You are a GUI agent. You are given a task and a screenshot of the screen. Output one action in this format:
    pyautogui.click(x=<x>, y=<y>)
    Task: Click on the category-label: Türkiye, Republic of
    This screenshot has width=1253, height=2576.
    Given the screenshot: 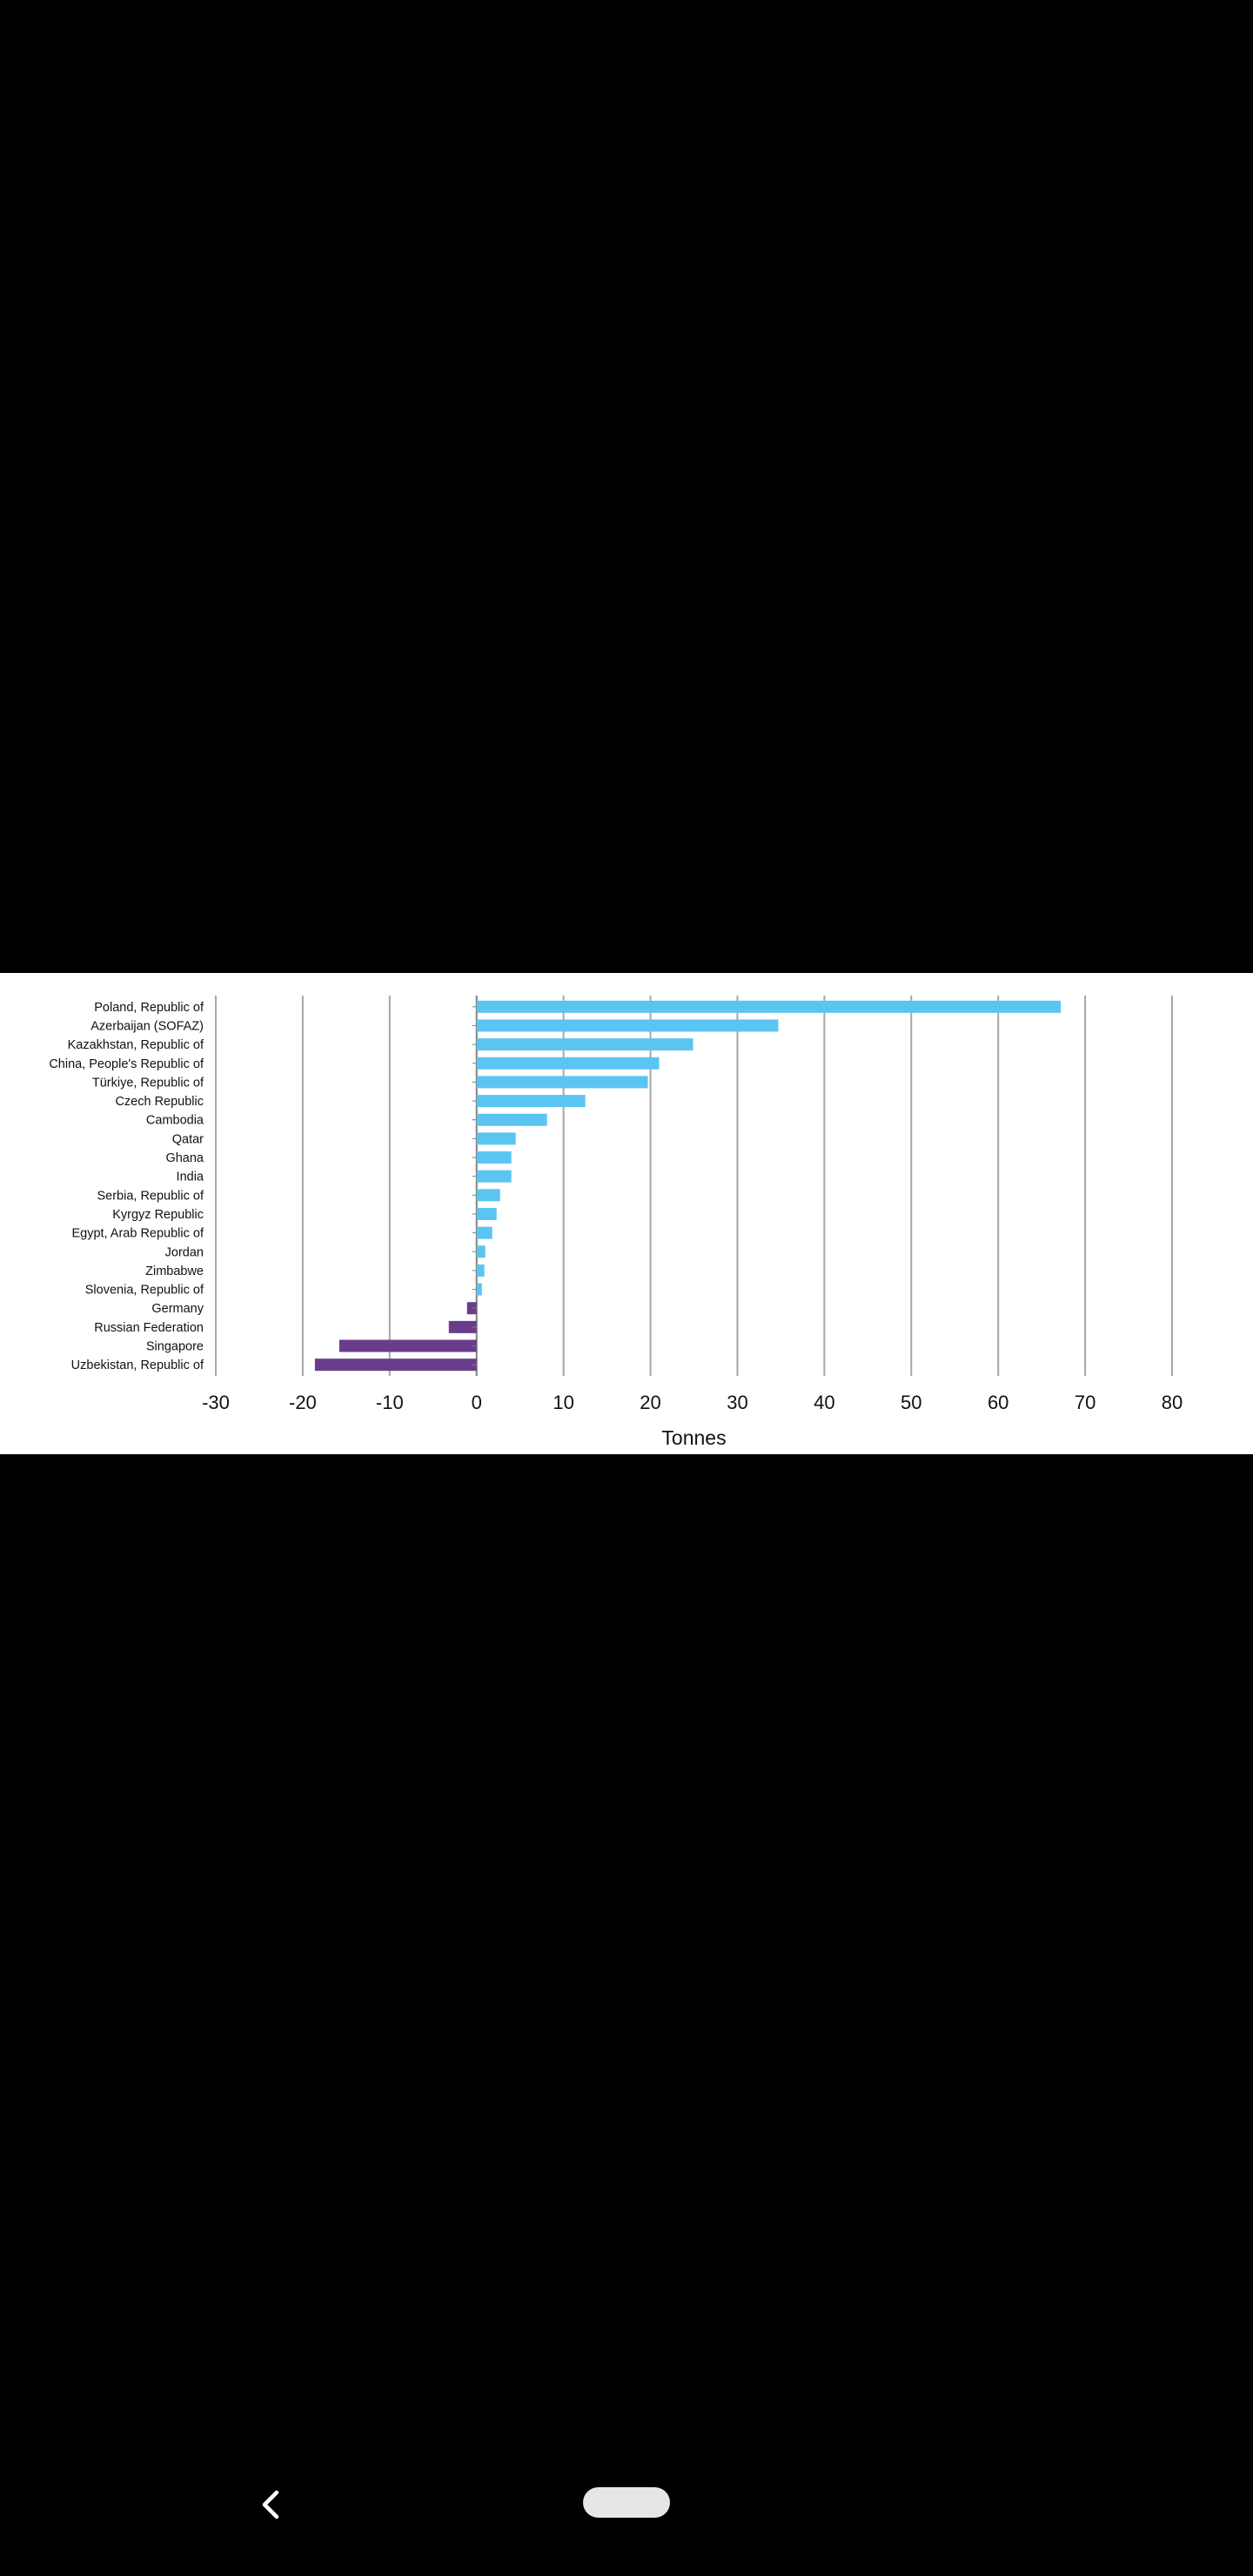 What is the action you would take?
    pyautogui.click(x=148, y=1083)
    